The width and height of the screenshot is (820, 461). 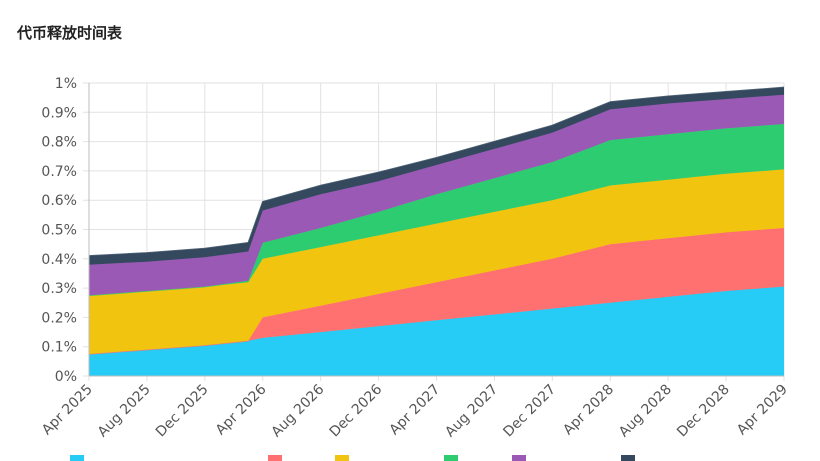 I want to click on y-tick-label: 0.4%, so click(x=59, y=260).